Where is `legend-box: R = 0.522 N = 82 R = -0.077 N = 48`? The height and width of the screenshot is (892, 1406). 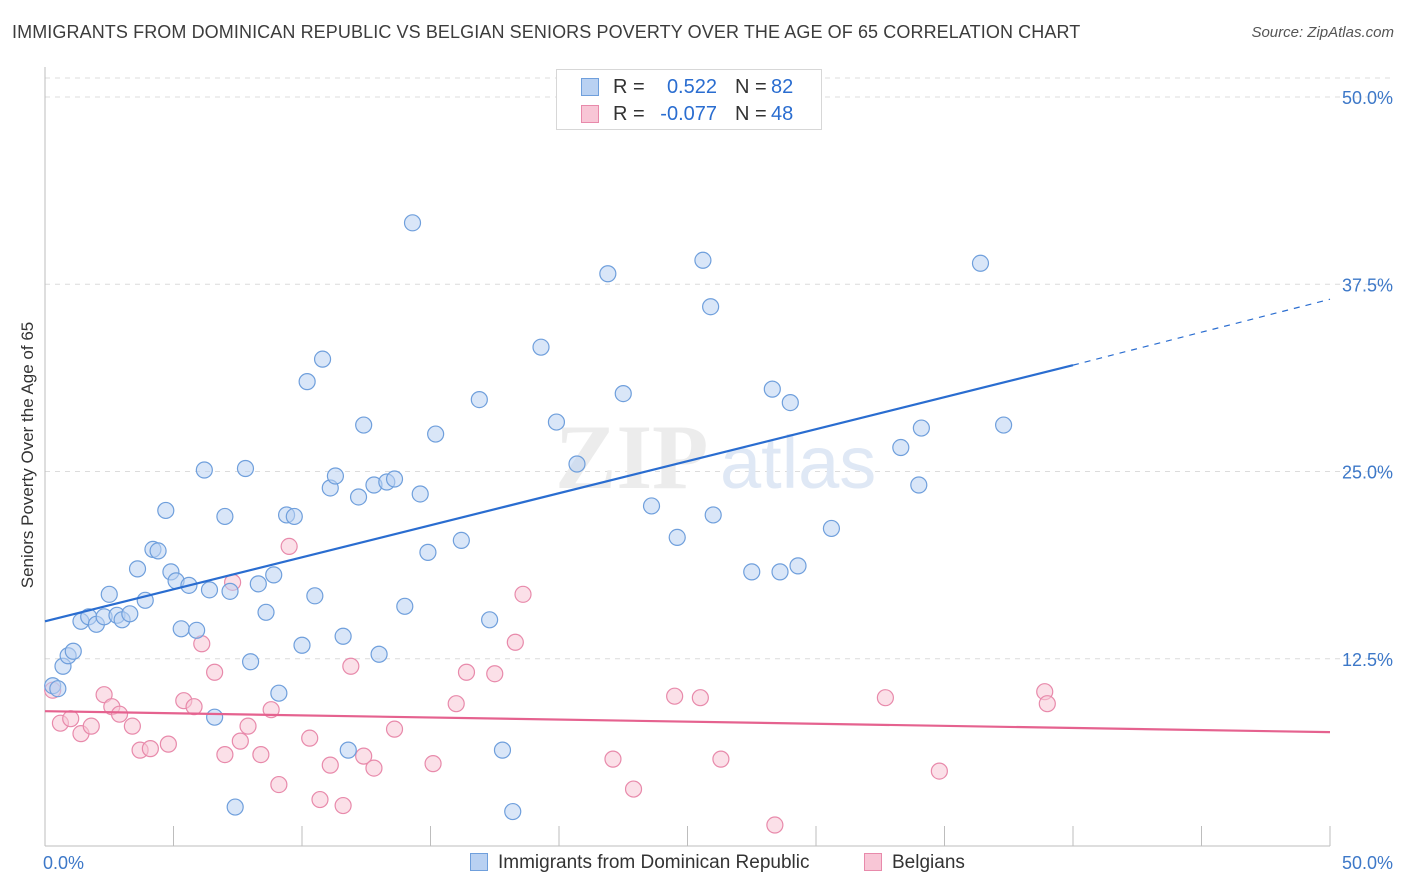 legend-box: R = 0.522 N = 82 R = -0.077 N = 48 is located at coordinates (689, 99).